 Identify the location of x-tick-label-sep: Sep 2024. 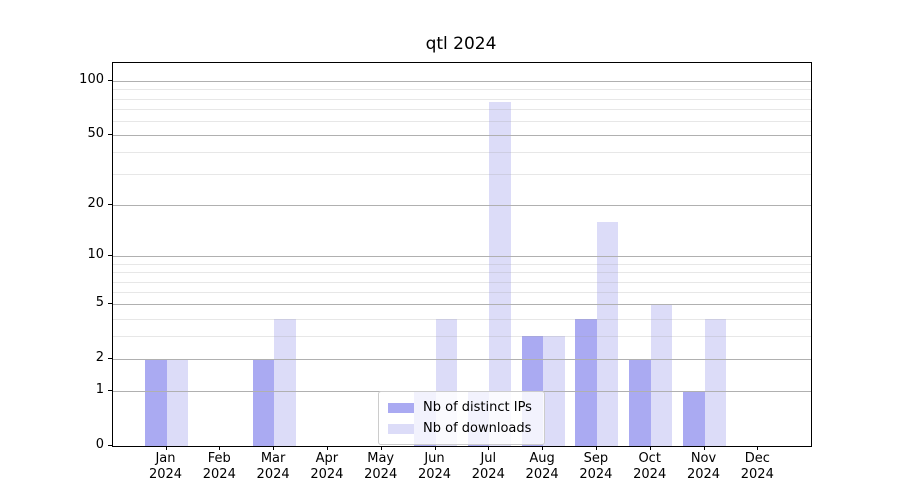
(596, 466).